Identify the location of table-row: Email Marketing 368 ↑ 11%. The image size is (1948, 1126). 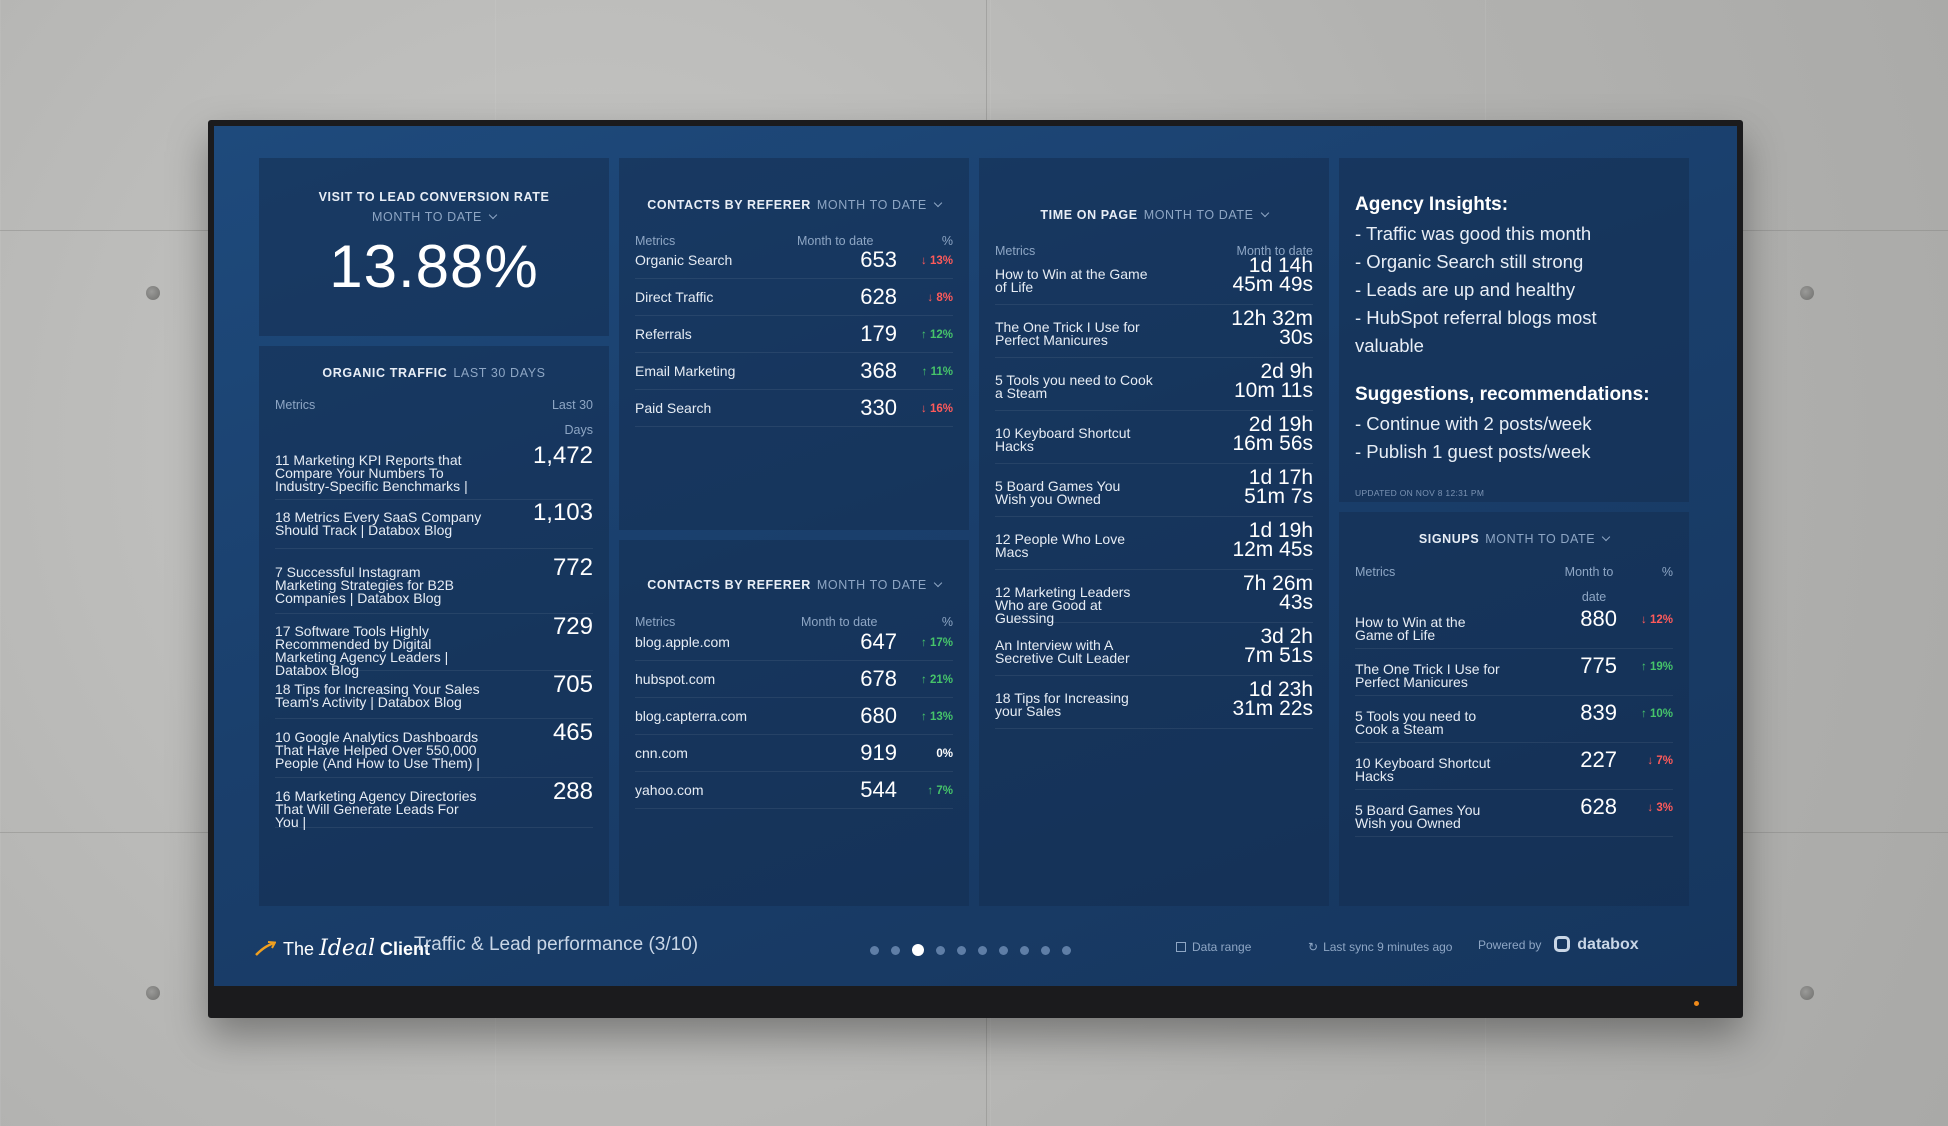
(794, 371).